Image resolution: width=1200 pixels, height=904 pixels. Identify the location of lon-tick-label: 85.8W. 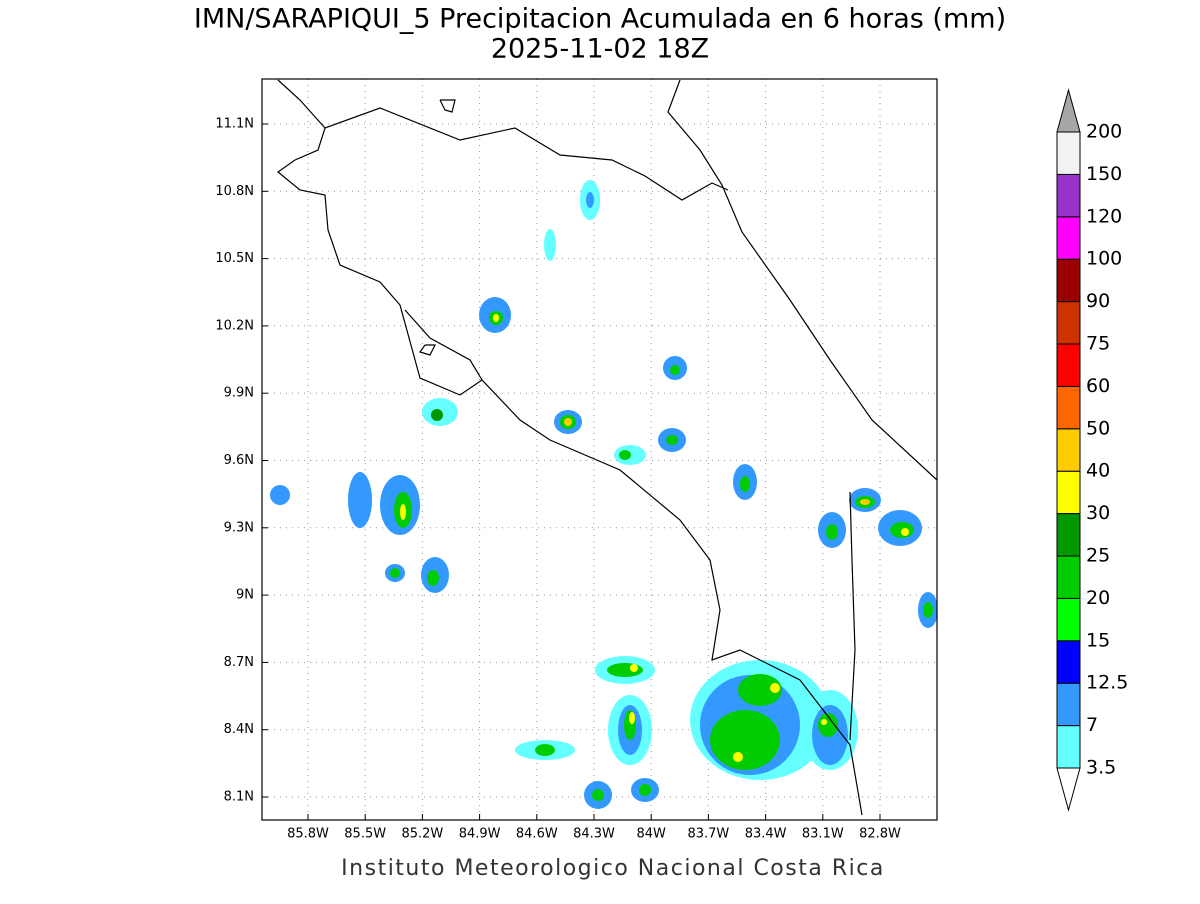
(308, 834).